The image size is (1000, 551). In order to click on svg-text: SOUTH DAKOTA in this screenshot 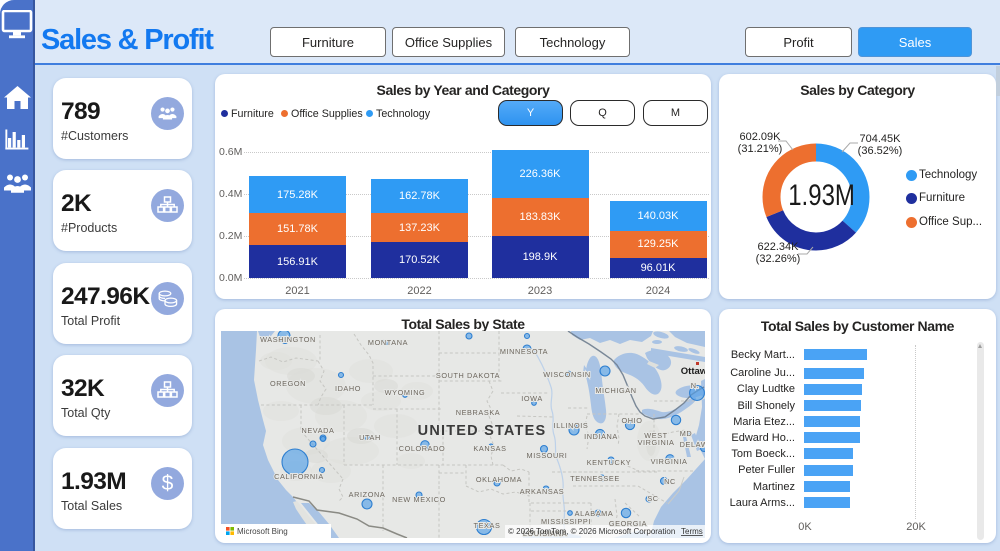, I will do `click(468, 375)`.